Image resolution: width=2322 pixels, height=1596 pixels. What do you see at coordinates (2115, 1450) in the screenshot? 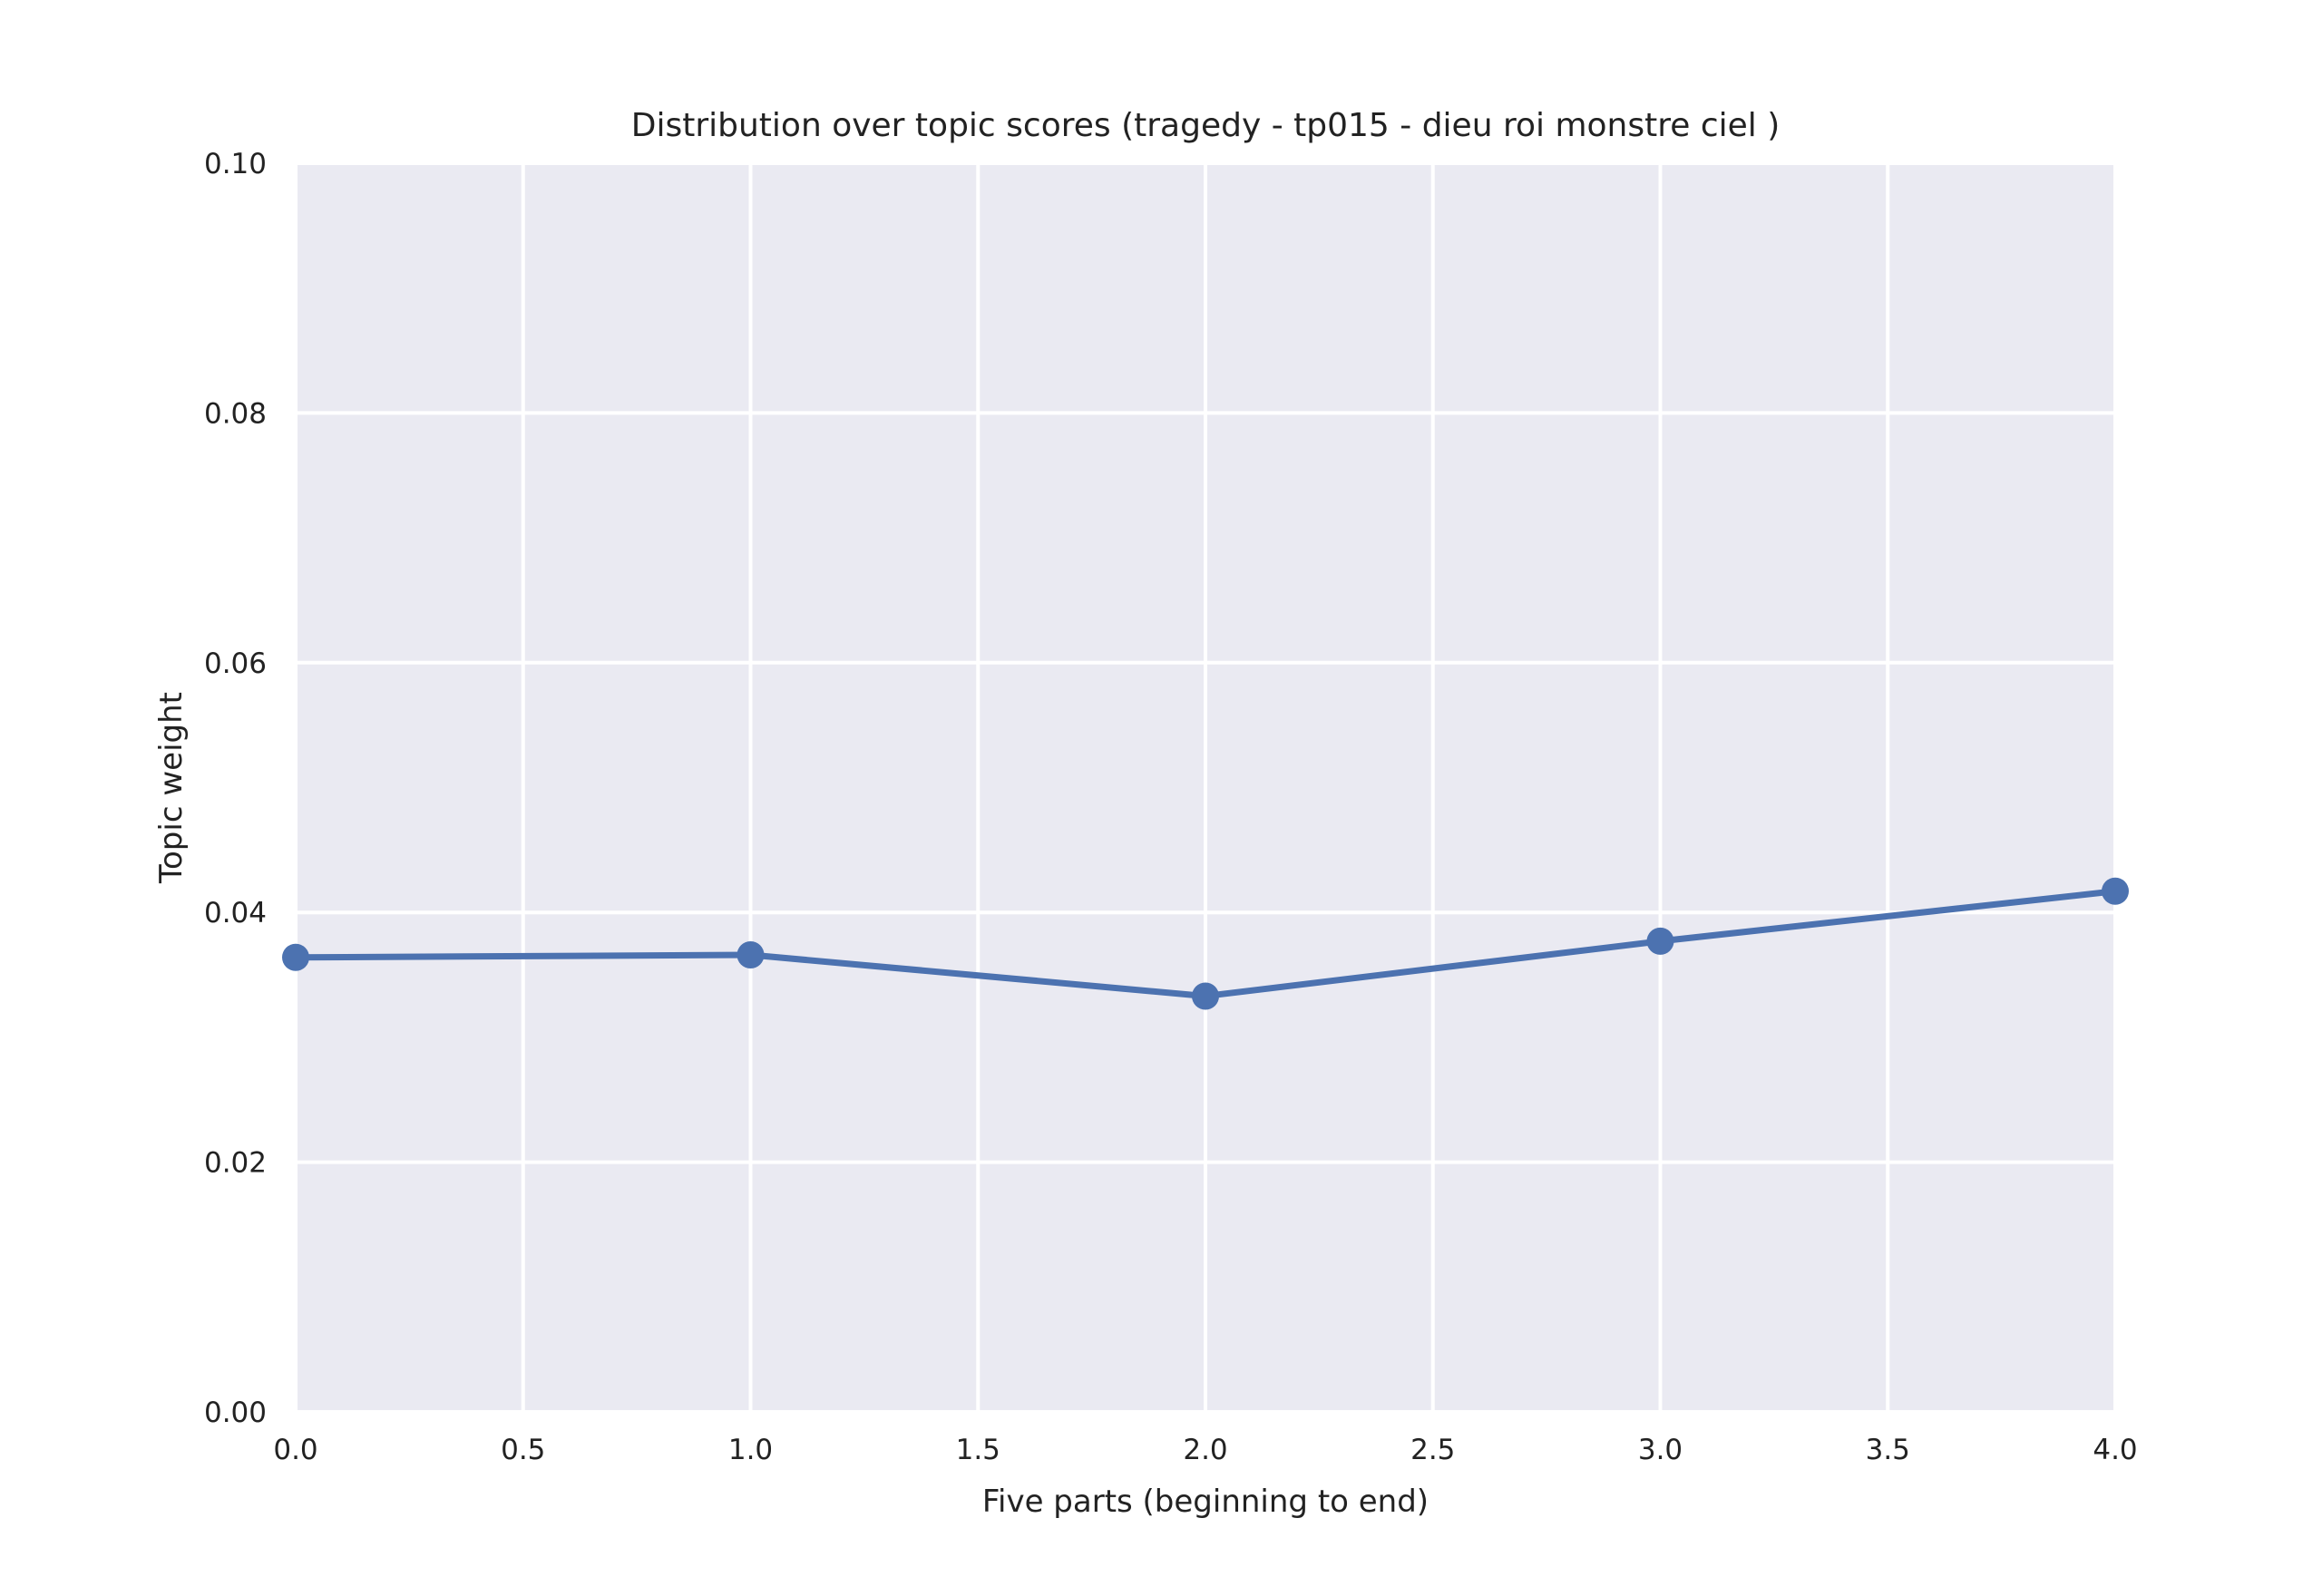
I see `x-tick-label: 4.0` at bounding box center [2115, 1450].